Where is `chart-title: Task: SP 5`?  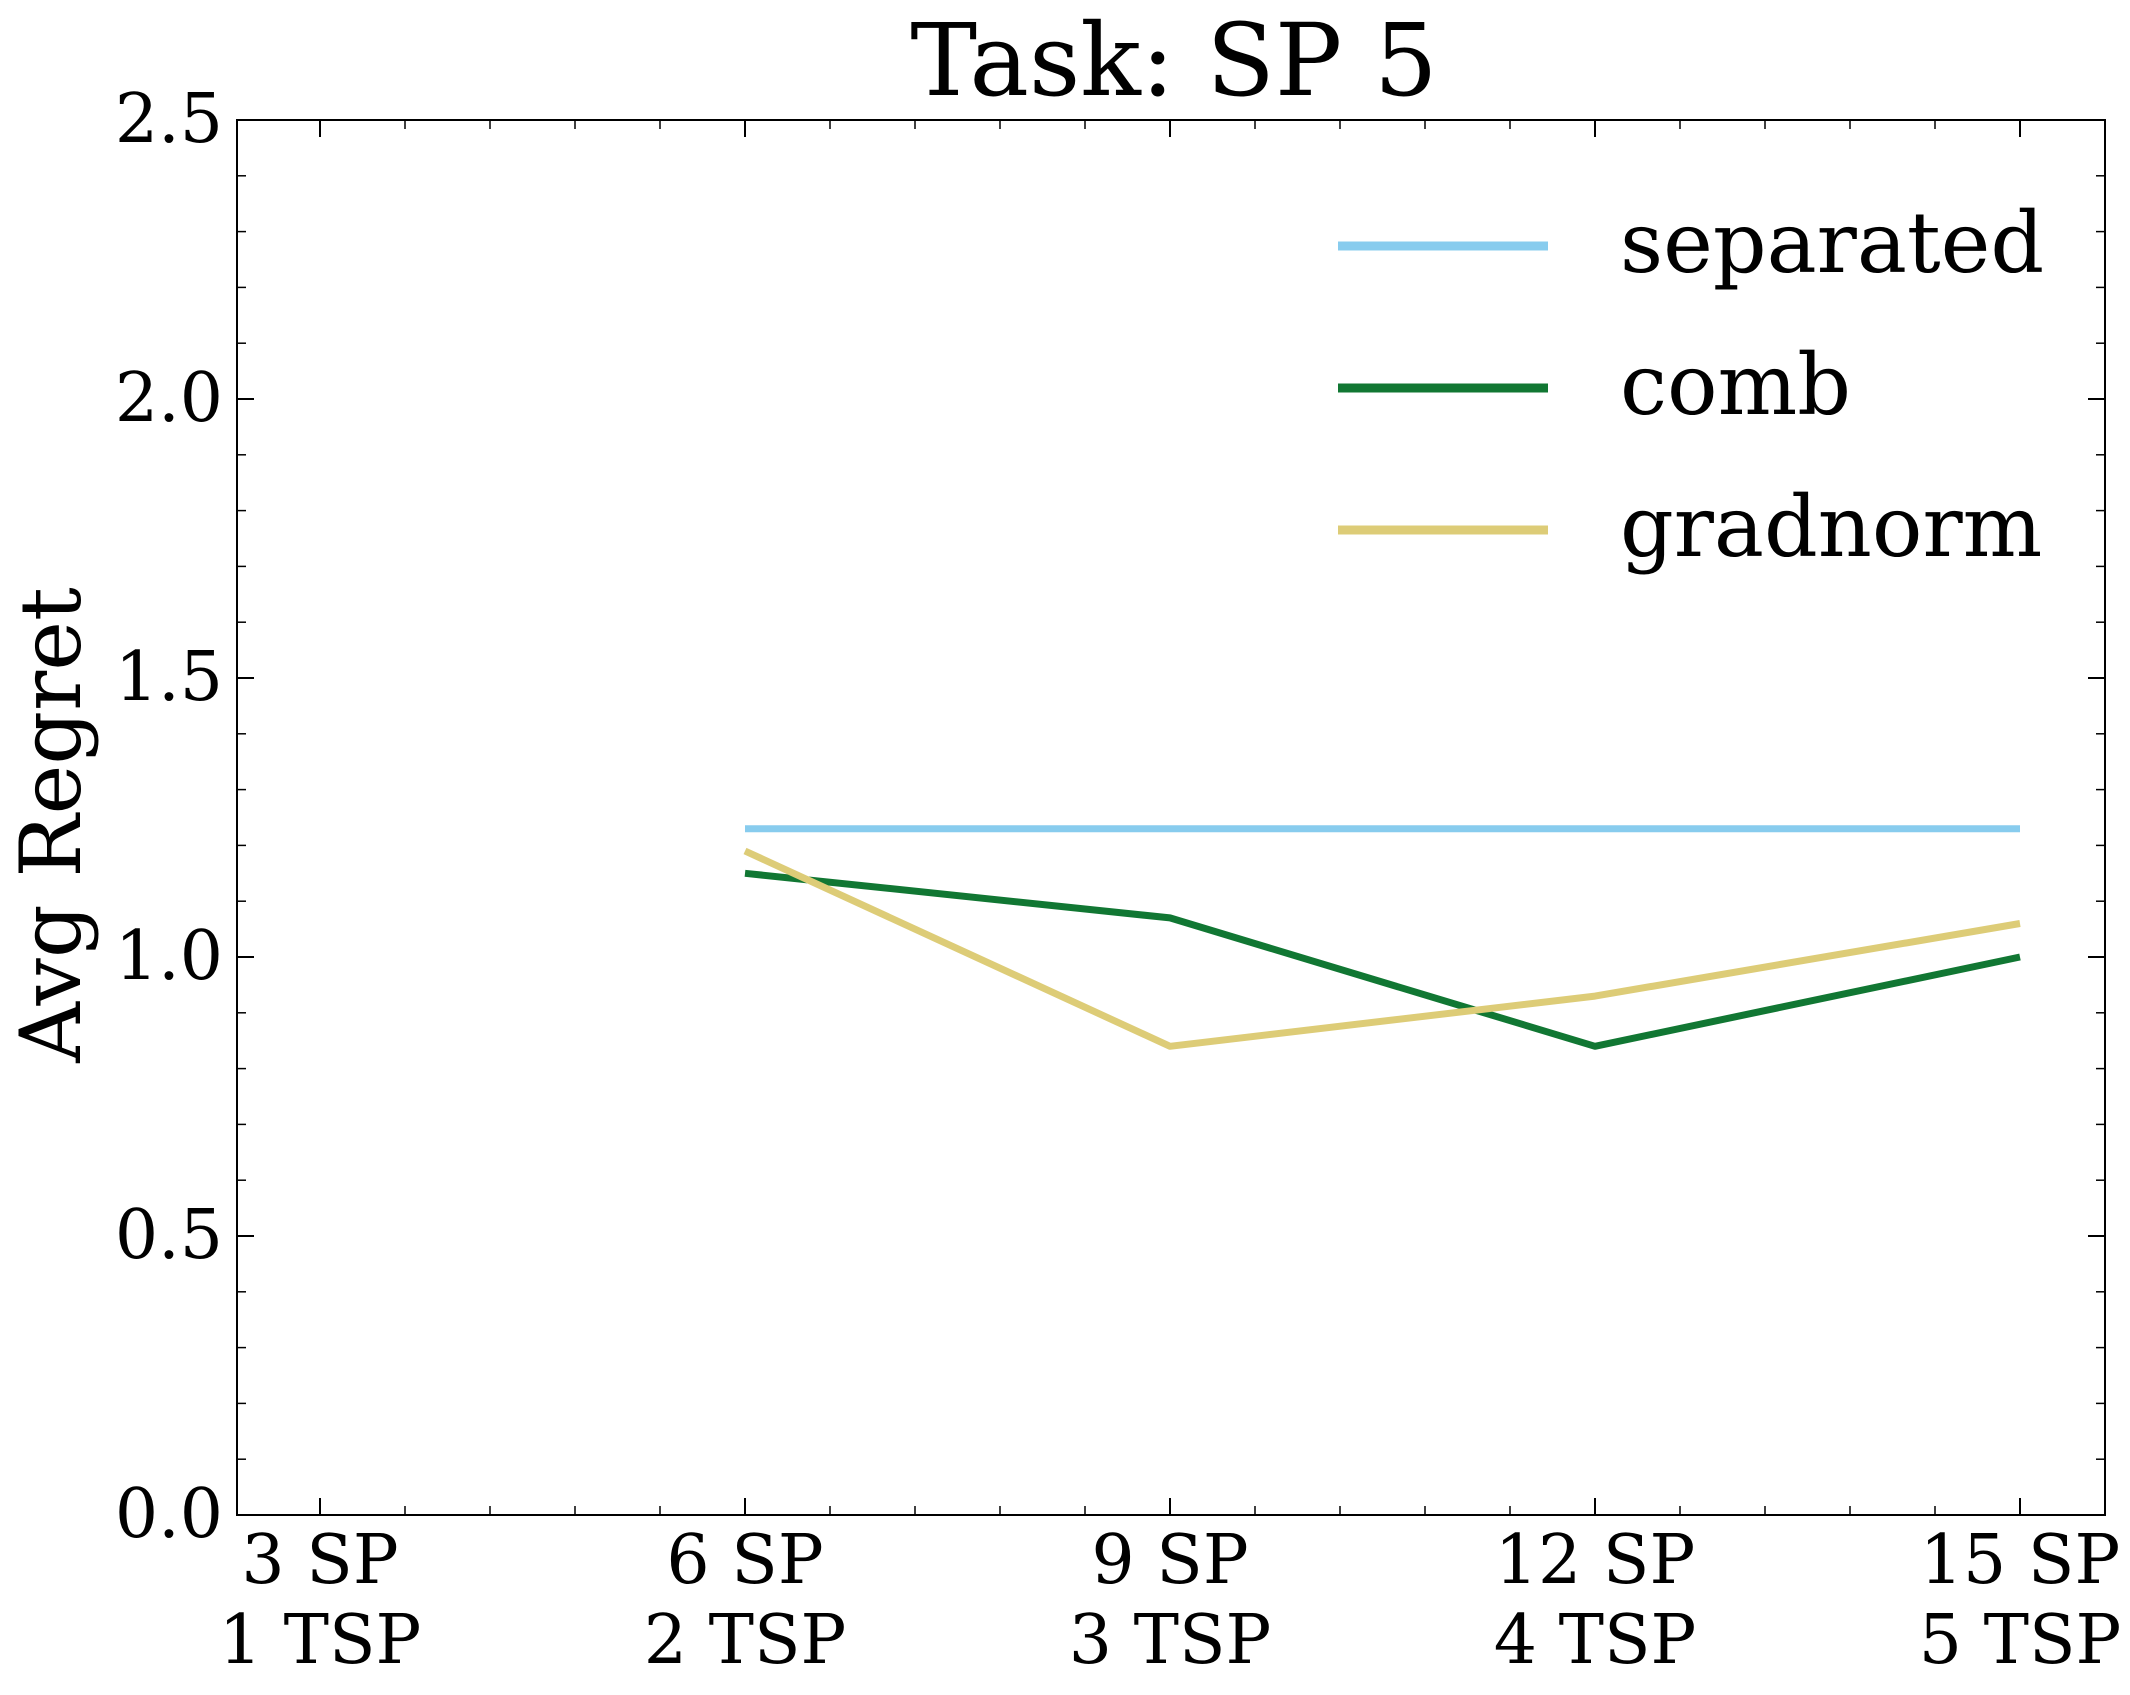 chart-title: Task: SP 5 is located at coordinates (1173, 60).